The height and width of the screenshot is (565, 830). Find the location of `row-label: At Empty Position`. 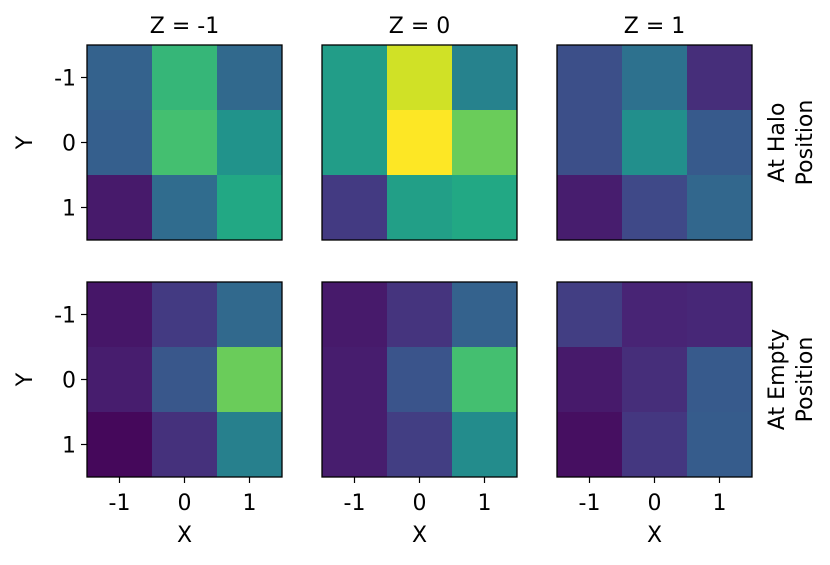

row-label: At Empty Position is located at coordinates (791, 379).